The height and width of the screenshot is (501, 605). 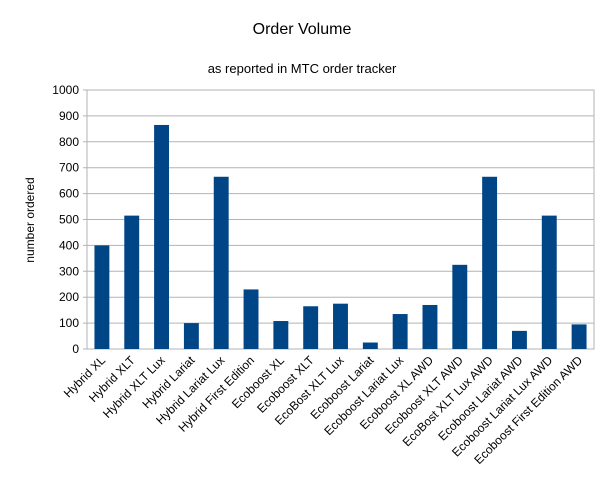 What do you see at coordinates (69, 271) in the screenshot?
I see `y-tick-label: 300` at bounding box center [69, 271].